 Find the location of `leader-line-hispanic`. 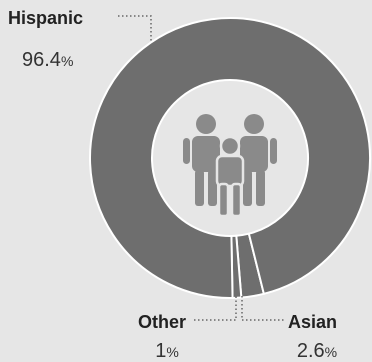

leader-line-hispanic is located at coordinates (135, 28).